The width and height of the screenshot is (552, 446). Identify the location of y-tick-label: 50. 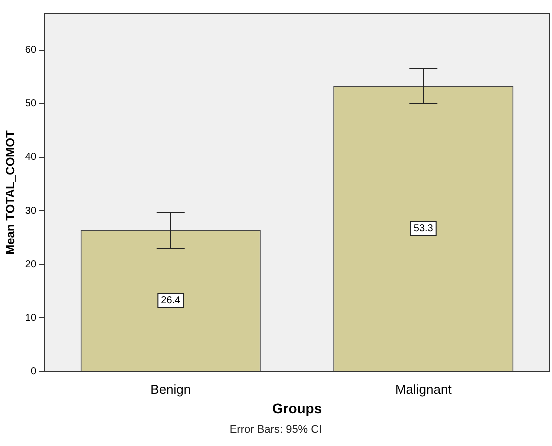
(31, 104).